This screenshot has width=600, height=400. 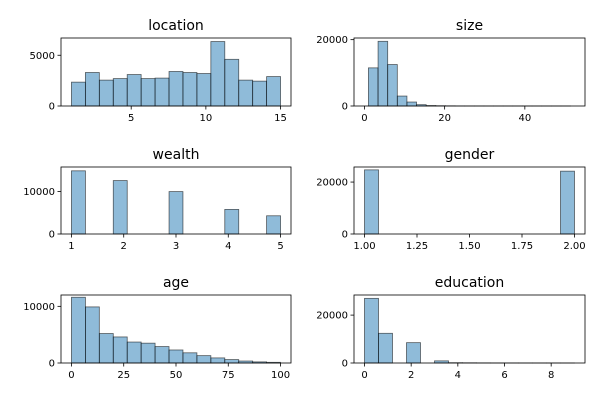 I want to click on location-title: location, so click(x=176, y=26).